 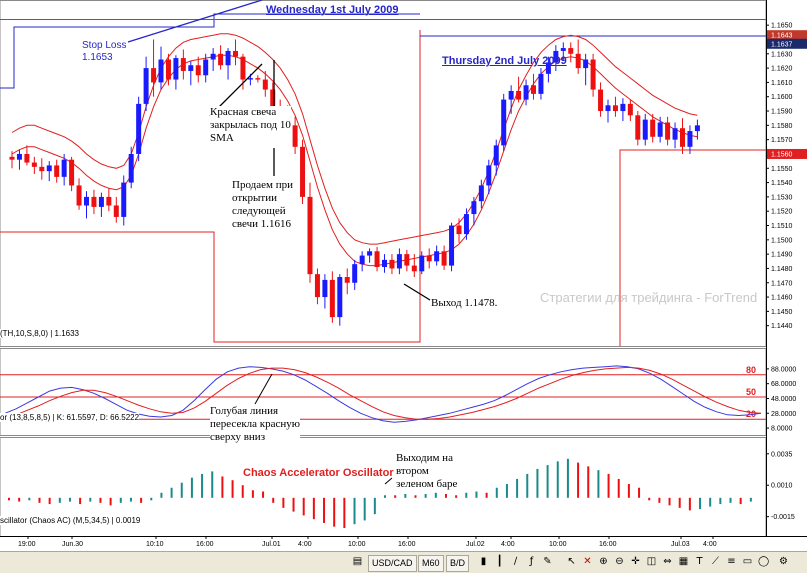 I want to click on ac-tick-label: 0.0035, so click(x=782, y=454).